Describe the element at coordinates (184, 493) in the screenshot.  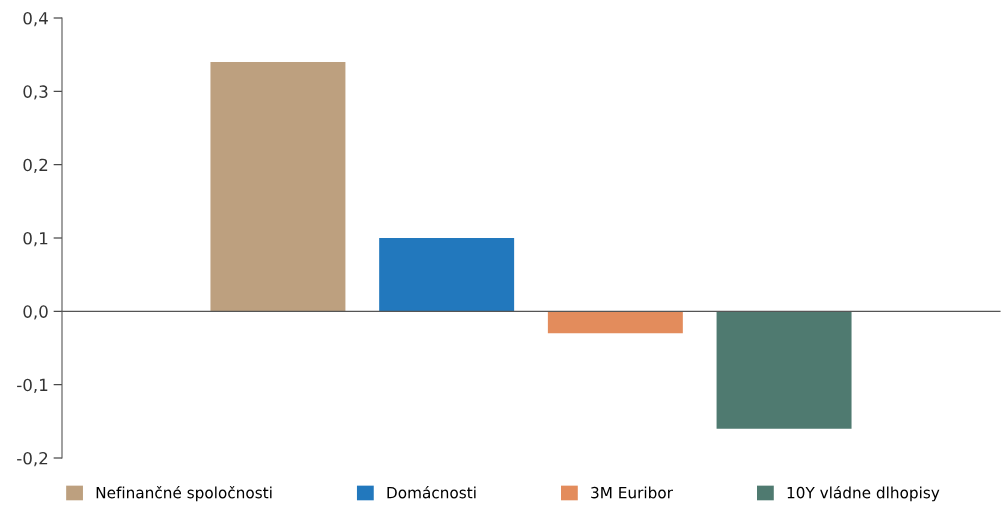
I see `legend-label: Nefinančné spoločnosti` at that location.